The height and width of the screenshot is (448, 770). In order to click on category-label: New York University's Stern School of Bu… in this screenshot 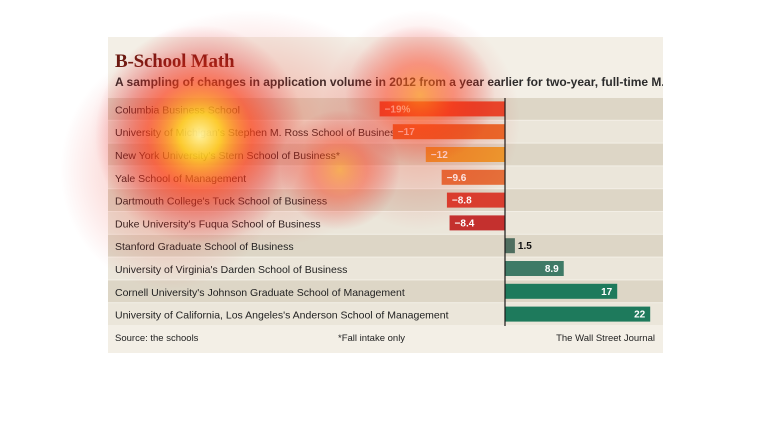, I will do `click(227, 156)`.